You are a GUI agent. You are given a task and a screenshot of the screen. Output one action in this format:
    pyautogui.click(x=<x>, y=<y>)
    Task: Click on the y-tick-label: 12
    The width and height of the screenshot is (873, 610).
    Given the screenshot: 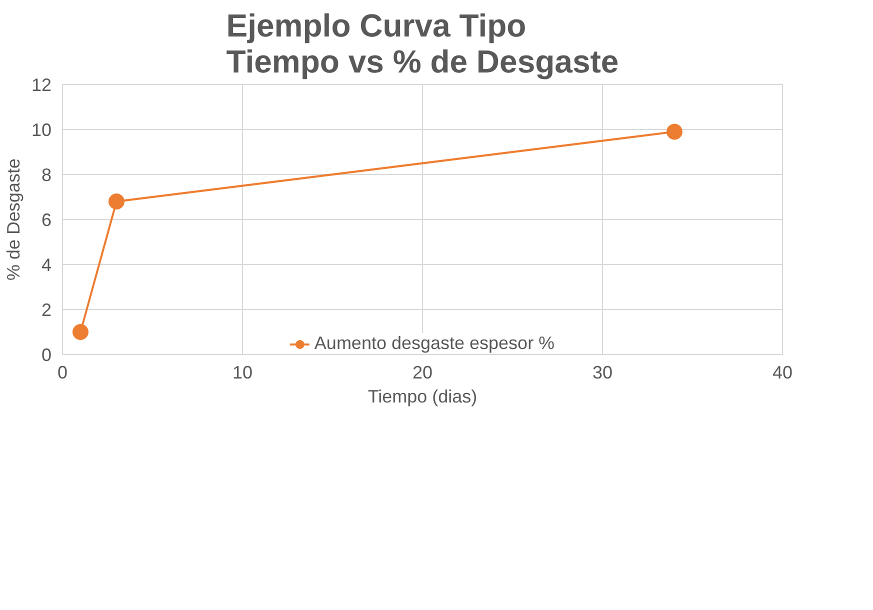 What is the action you would take?
    pyautogui.click(x=41, y=85)
    